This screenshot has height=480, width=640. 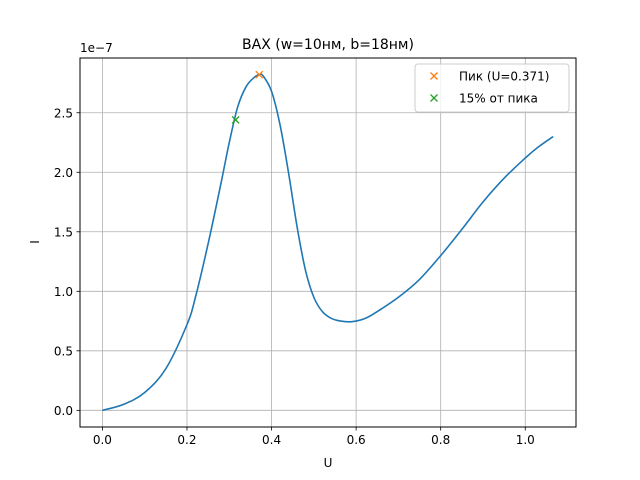 I want to click on legend-peak-marker, so click(x=434, y=76).